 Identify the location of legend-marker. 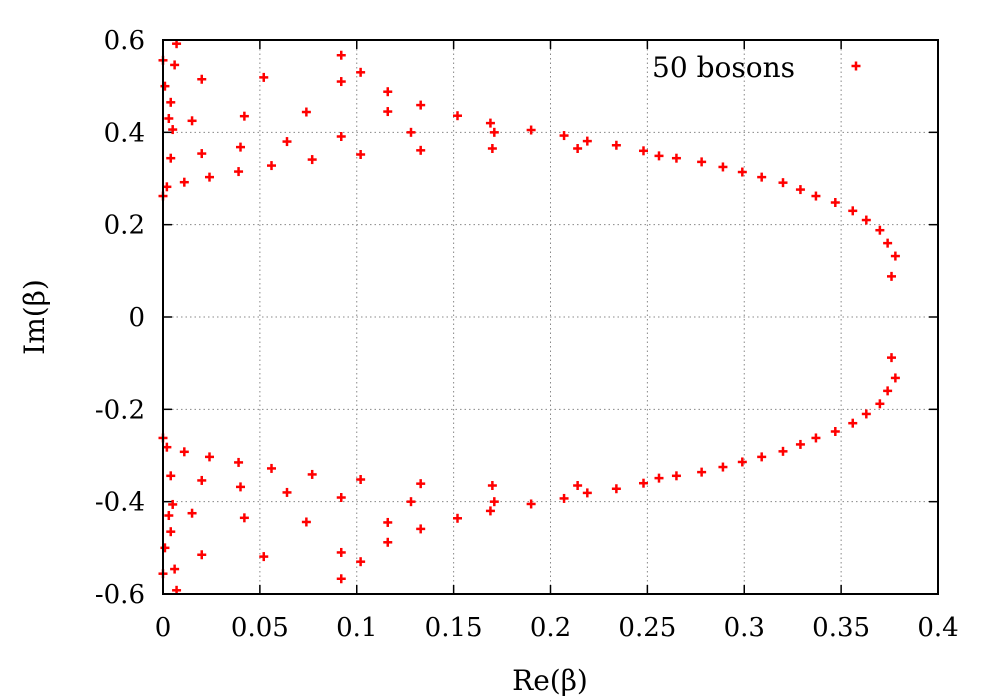
(856, 66).